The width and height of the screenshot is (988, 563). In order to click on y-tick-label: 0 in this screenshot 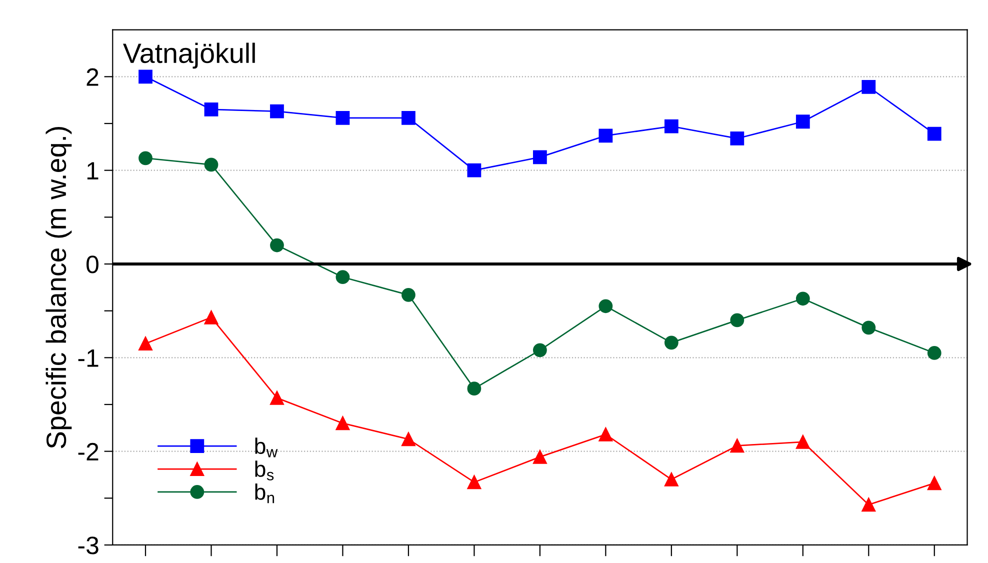, I will do `click(92, 265)`.